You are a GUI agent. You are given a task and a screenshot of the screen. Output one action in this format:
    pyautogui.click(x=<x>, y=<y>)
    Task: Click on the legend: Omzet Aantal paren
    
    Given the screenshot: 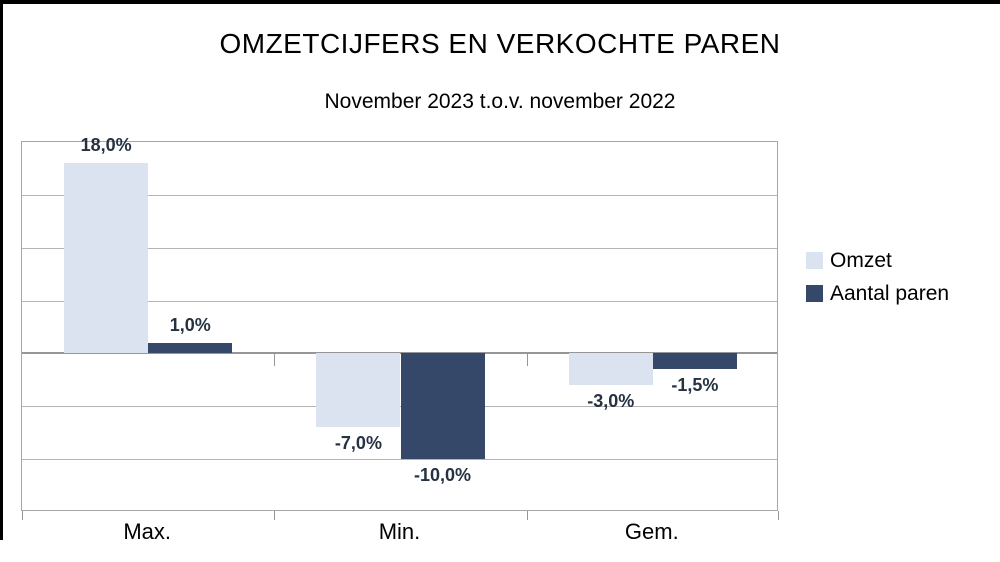 What is the action you would take?
    pyautogui.click(x=877, y=280)
    